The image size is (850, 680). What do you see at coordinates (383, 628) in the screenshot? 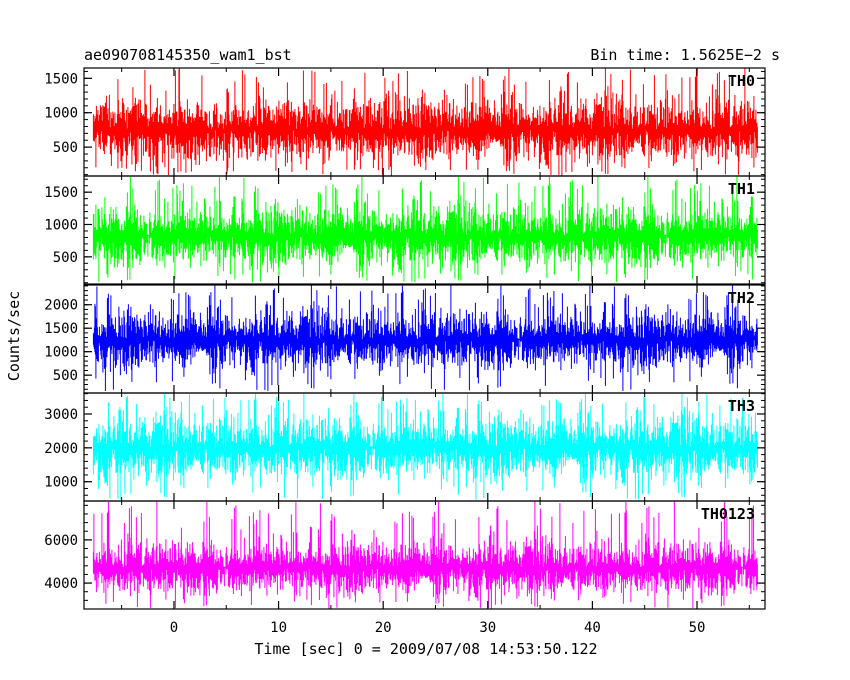
I see `x-tick-label: 20` at bounding box center [383, 628].